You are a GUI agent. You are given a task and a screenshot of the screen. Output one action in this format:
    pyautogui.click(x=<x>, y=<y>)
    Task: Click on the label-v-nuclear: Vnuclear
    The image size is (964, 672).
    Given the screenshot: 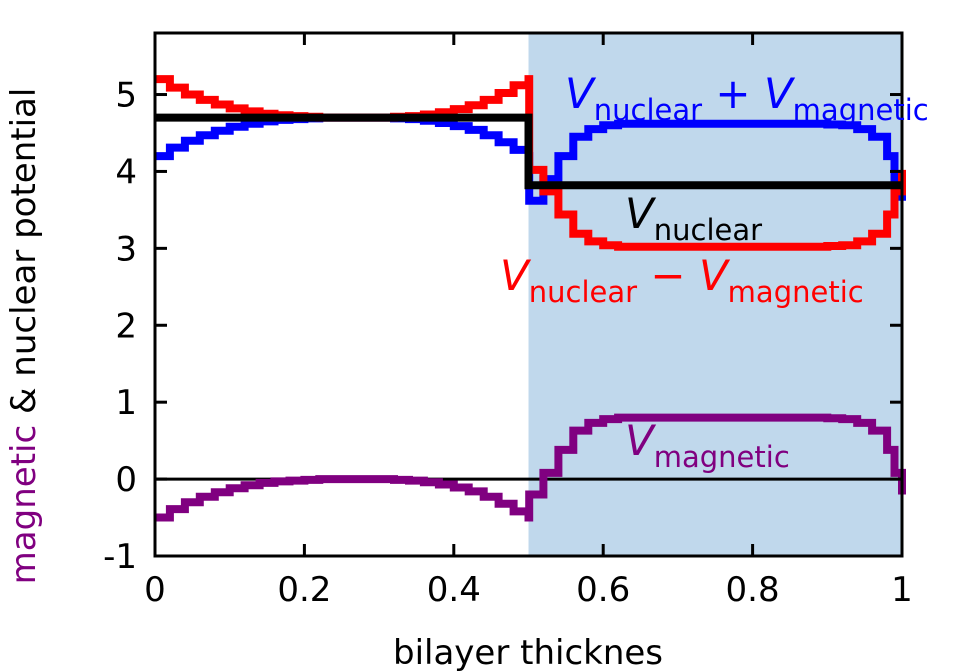 What is the action you would take?
    pyautogui.click(x=693, y=218)
    